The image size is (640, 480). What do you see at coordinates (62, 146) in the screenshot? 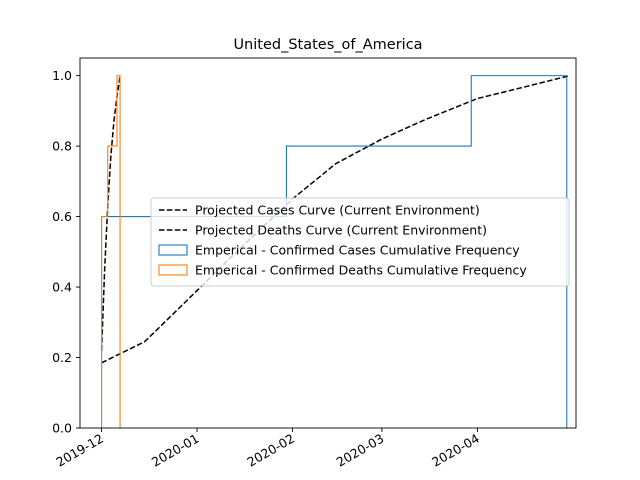
I see `y-tick-label: 0.8` at bounding box center [62, 146].